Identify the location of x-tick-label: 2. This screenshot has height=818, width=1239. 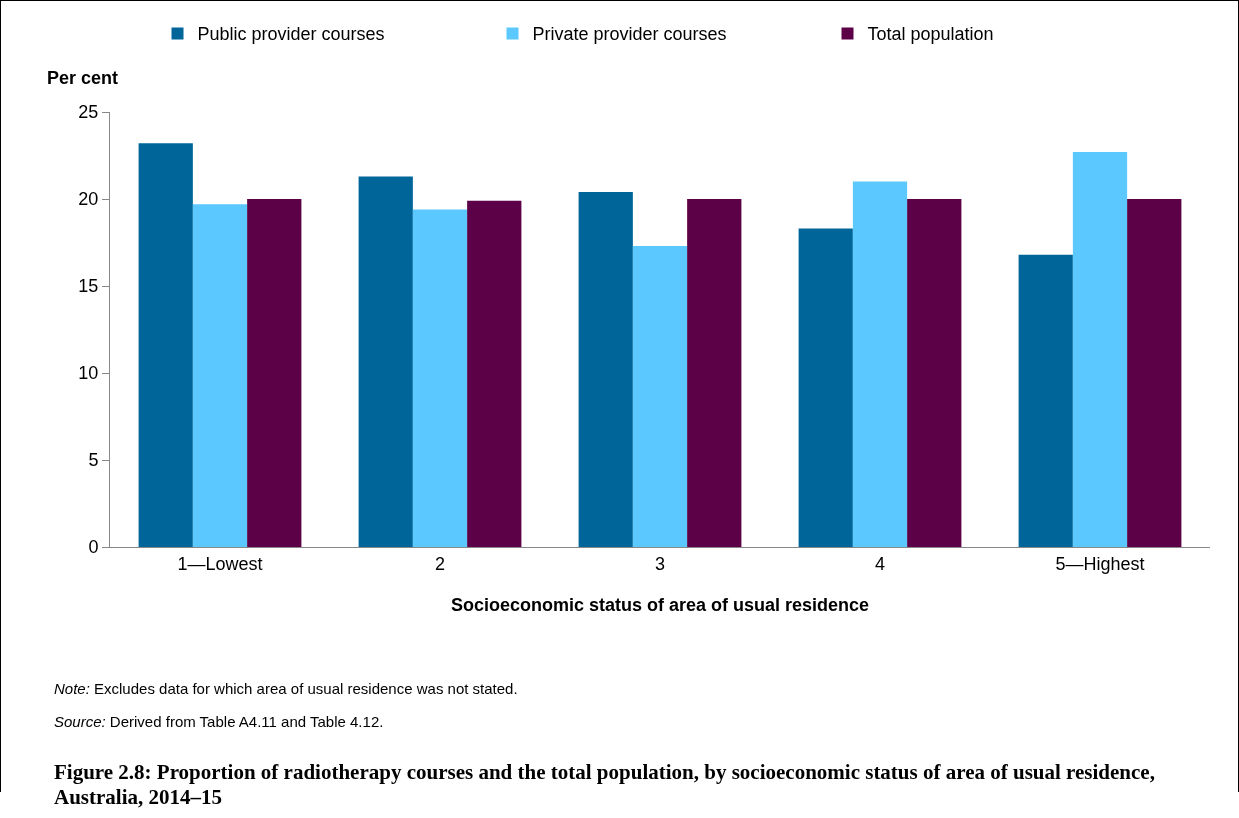
(440, 563).